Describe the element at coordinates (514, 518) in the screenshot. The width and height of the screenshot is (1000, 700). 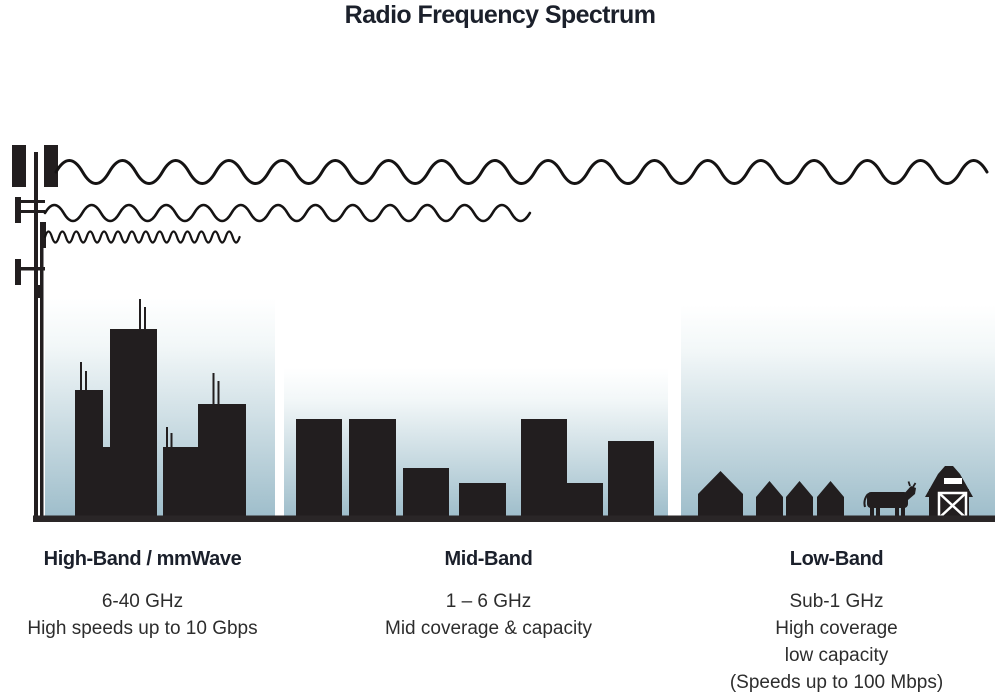
I see `ground-line` at that location.